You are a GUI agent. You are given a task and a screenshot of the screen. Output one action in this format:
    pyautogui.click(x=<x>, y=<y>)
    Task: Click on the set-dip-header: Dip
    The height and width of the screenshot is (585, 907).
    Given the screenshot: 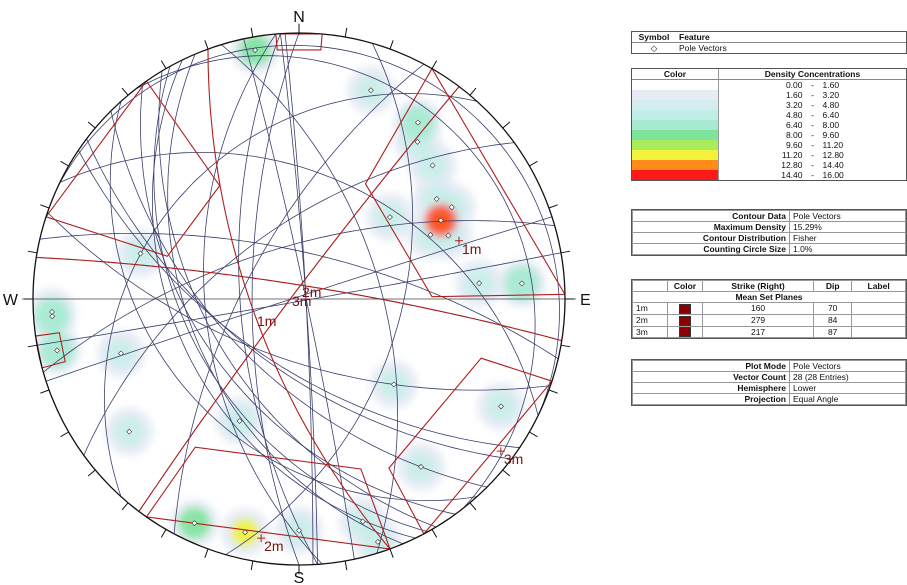 What is the action you would take?
    pyautogui.click(x=833, y=286)
    